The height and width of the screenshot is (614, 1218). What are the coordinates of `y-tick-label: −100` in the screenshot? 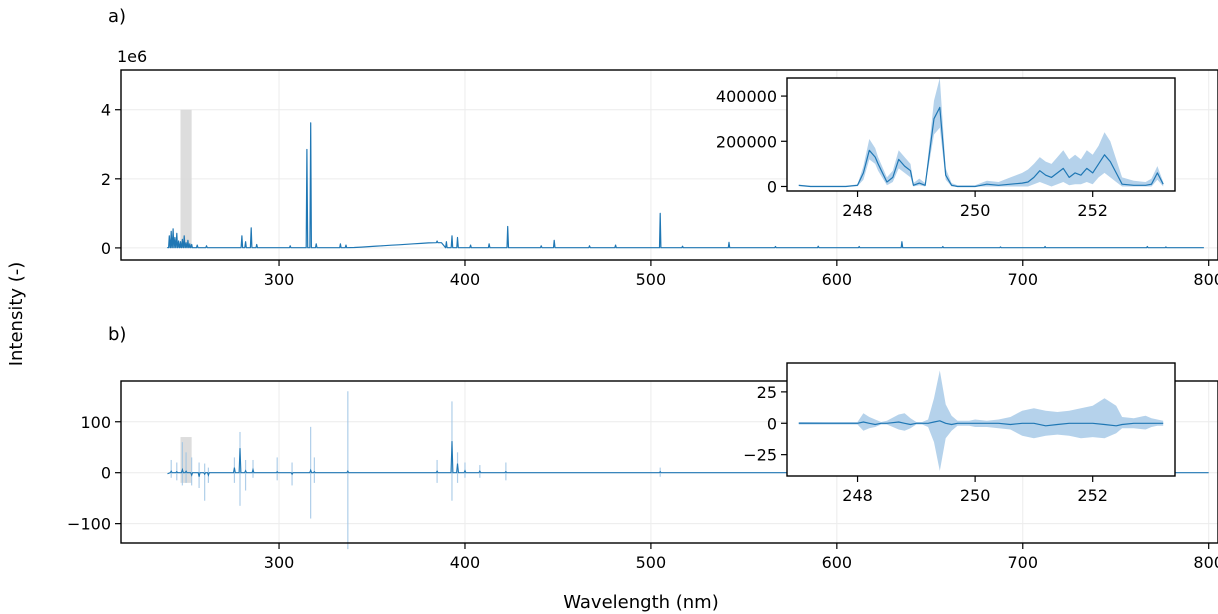 It's located at (89, 524).